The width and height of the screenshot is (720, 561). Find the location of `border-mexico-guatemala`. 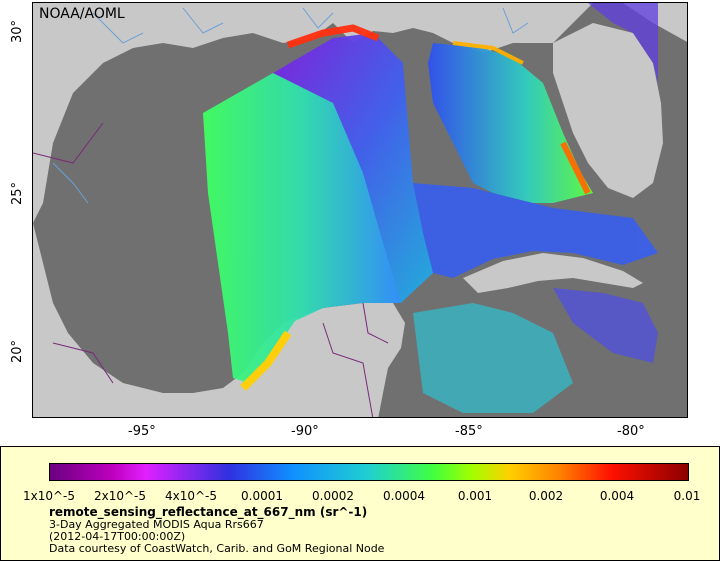

border-mexico-guatemala is located at coordinates (348, 369).